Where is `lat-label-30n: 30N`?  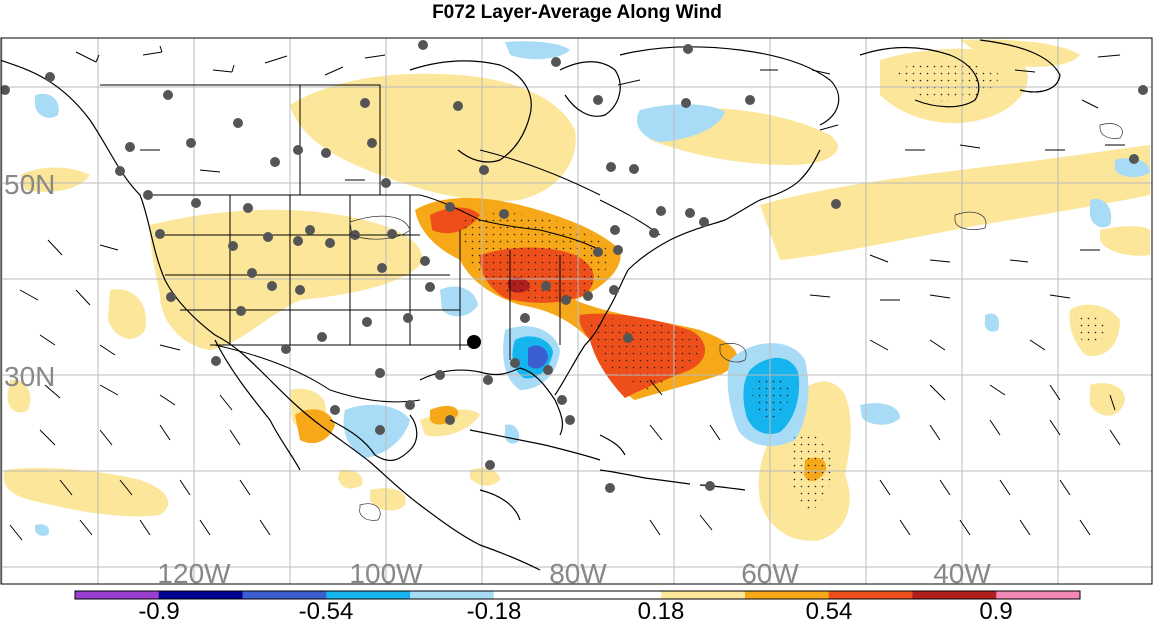 lat-label-30n: 30N is located at coordinates (29, 376).